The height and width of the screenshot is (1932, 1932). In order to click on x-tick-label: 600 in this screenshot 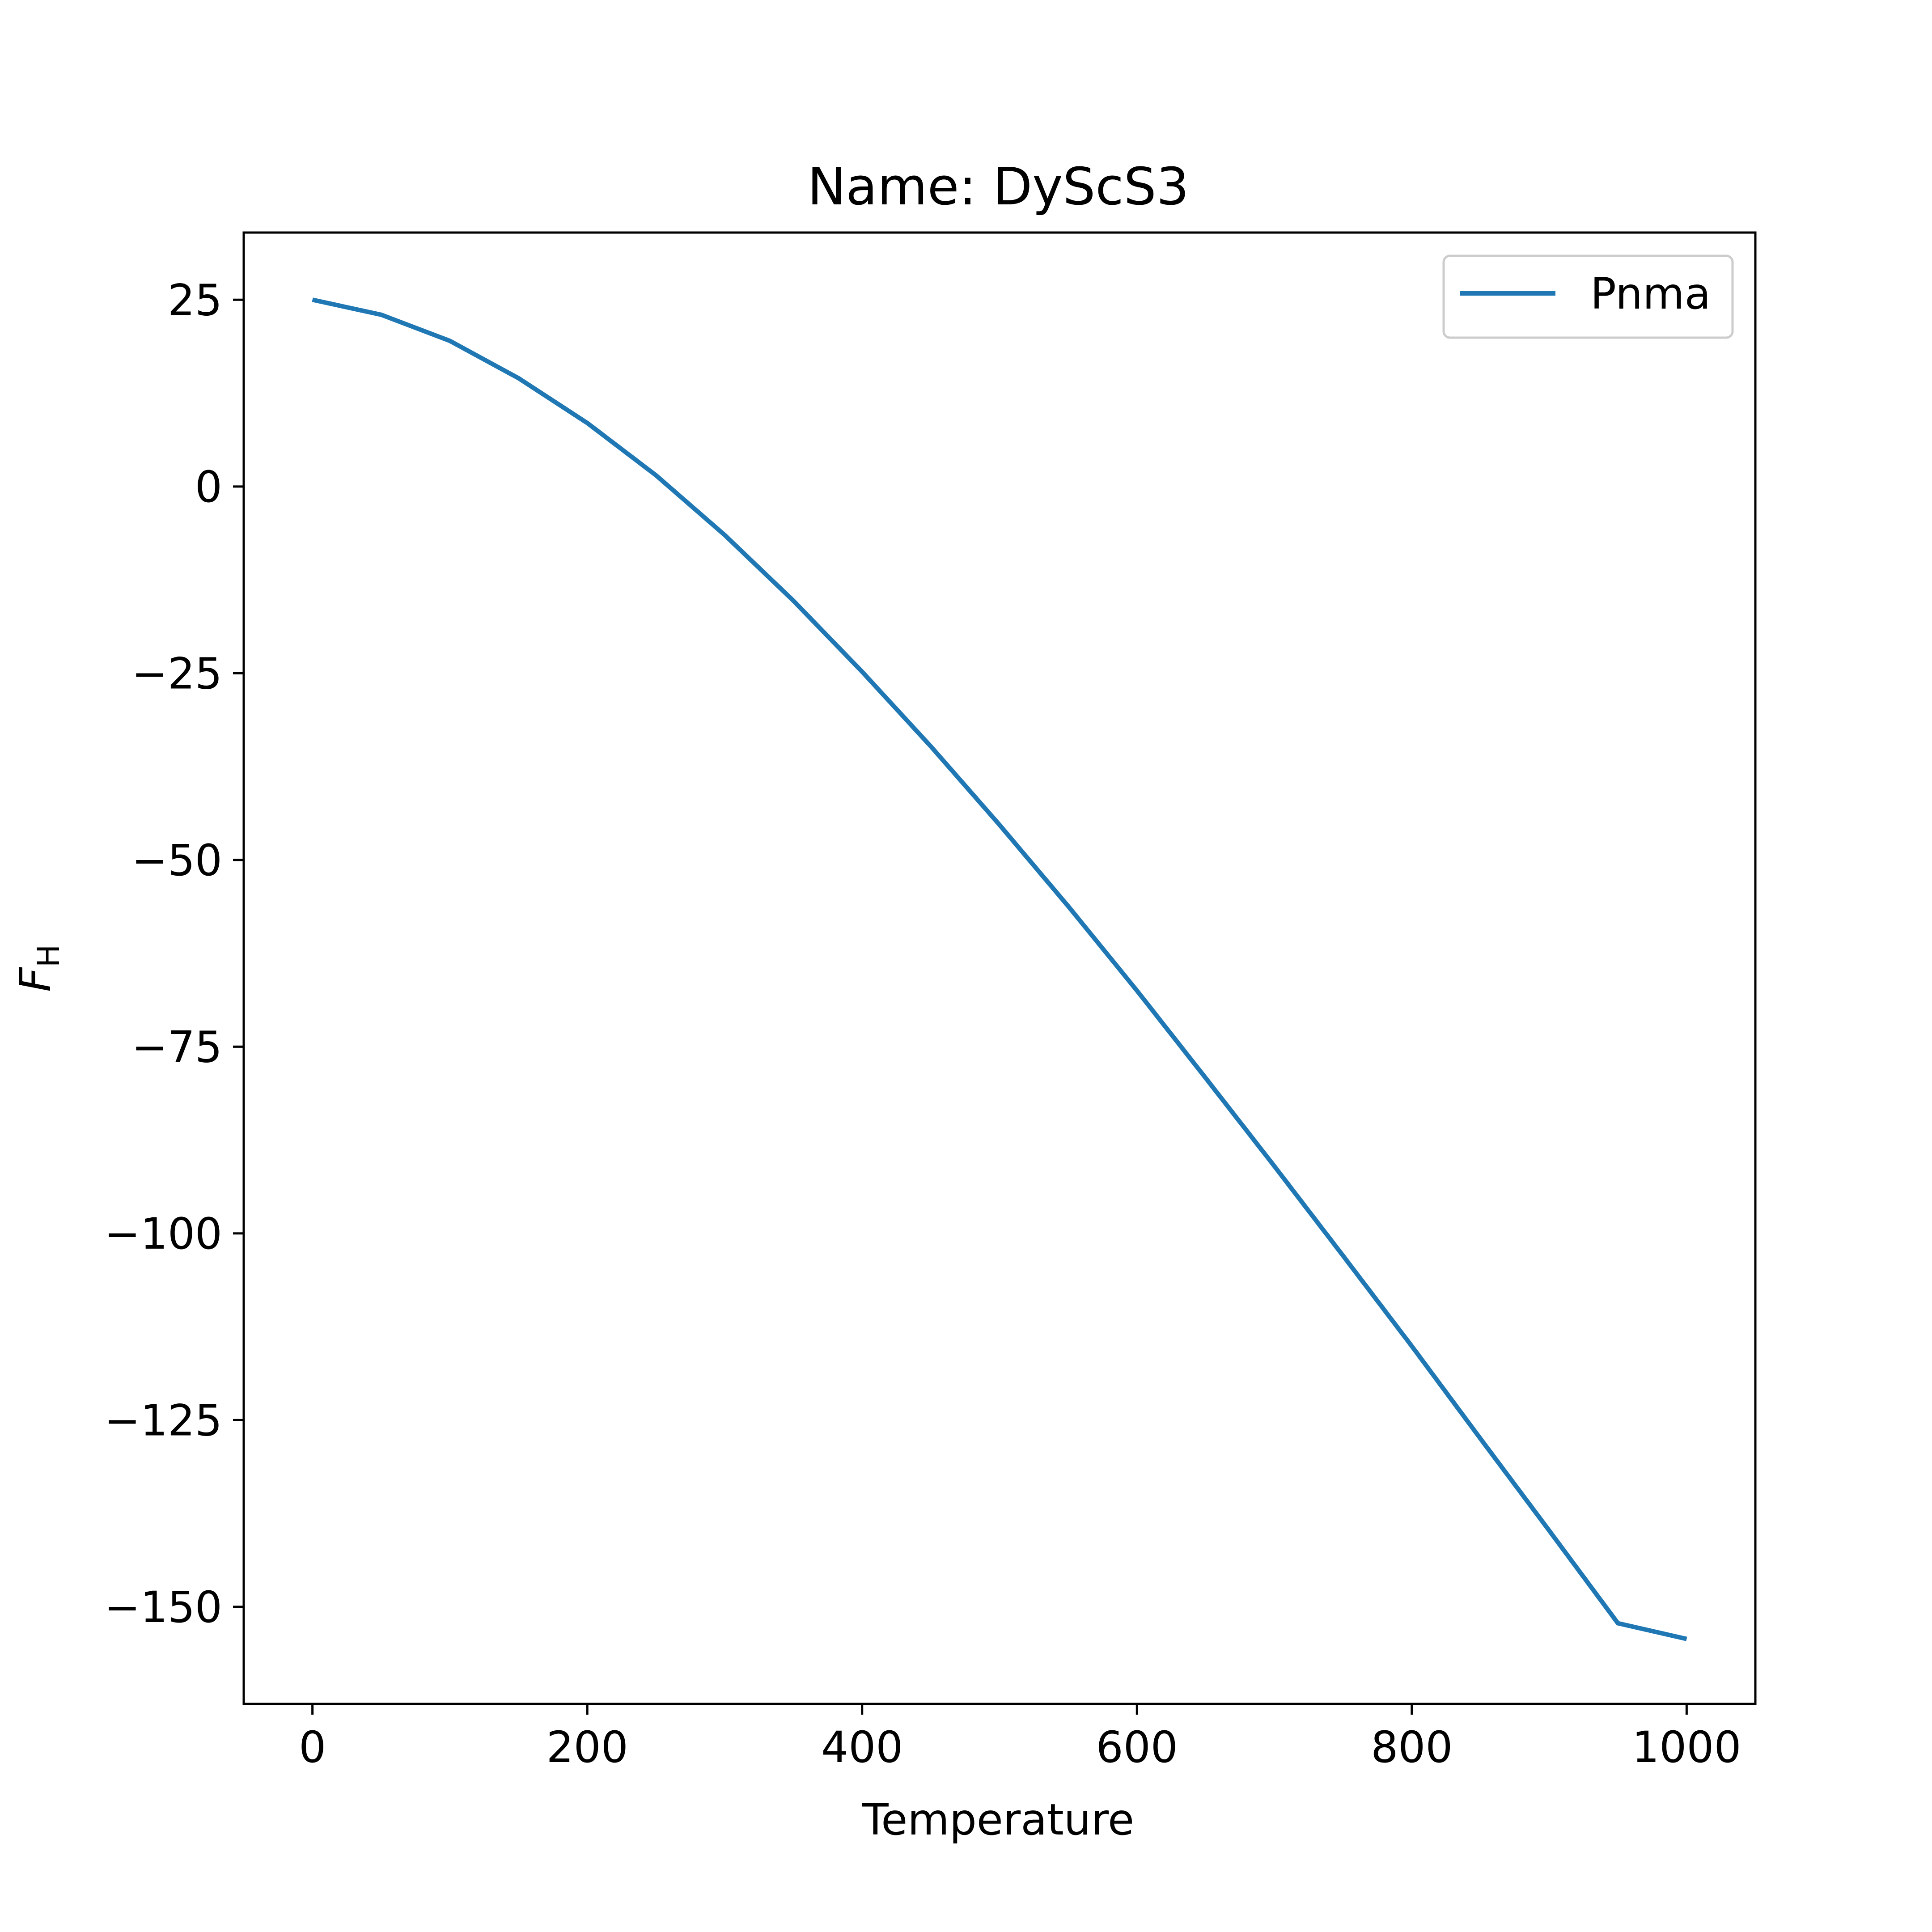, I will do `click(1137, 1747)`.